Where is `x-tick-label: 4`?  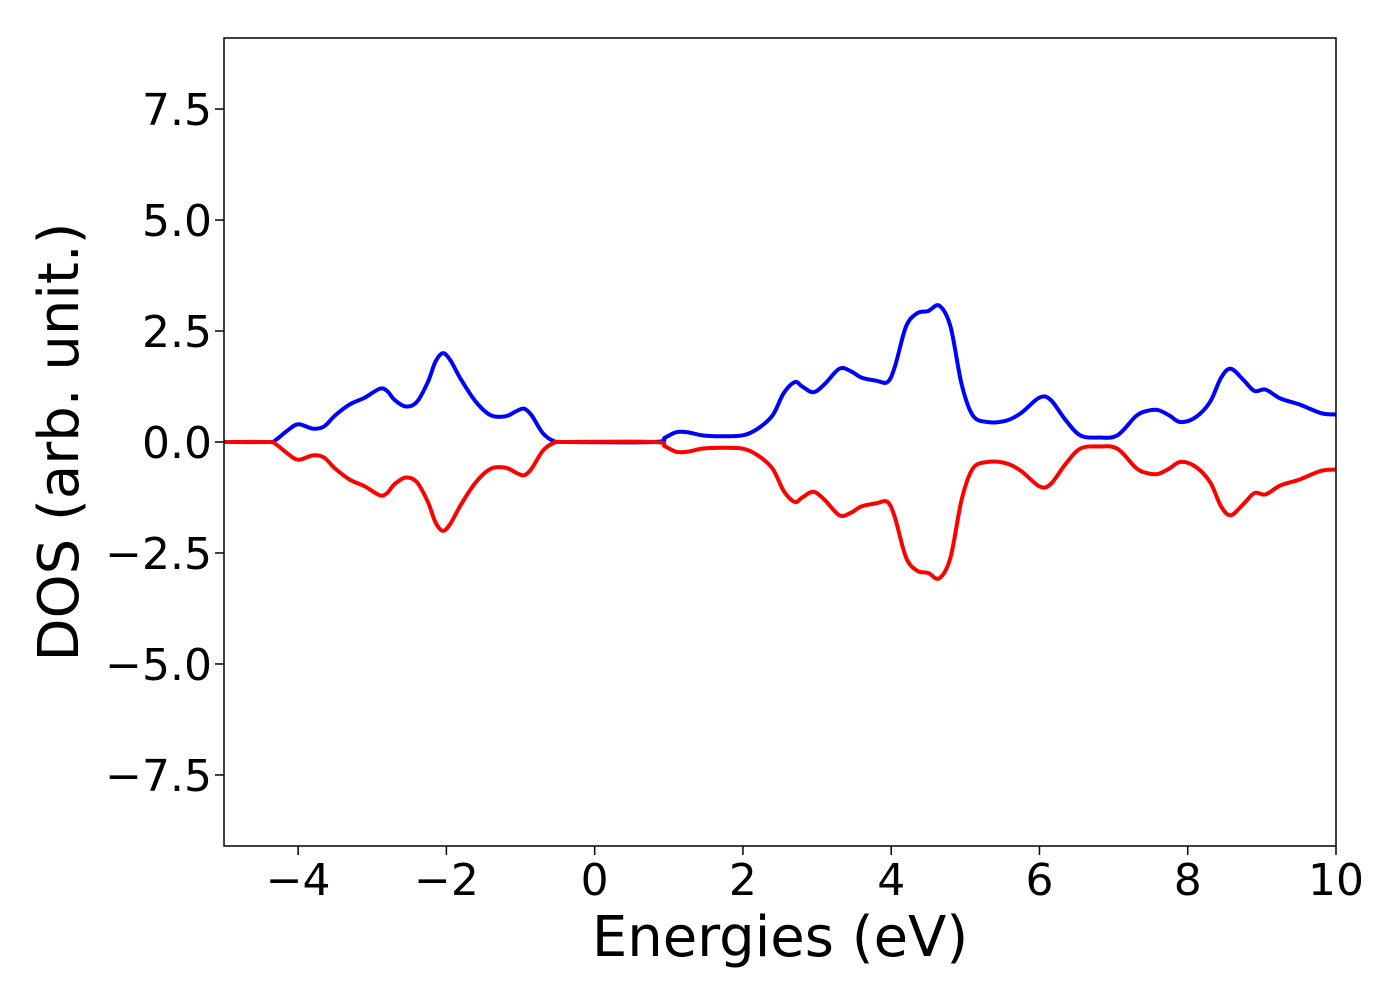 x-tick-label: 4 is located at coordinates (891, 880).